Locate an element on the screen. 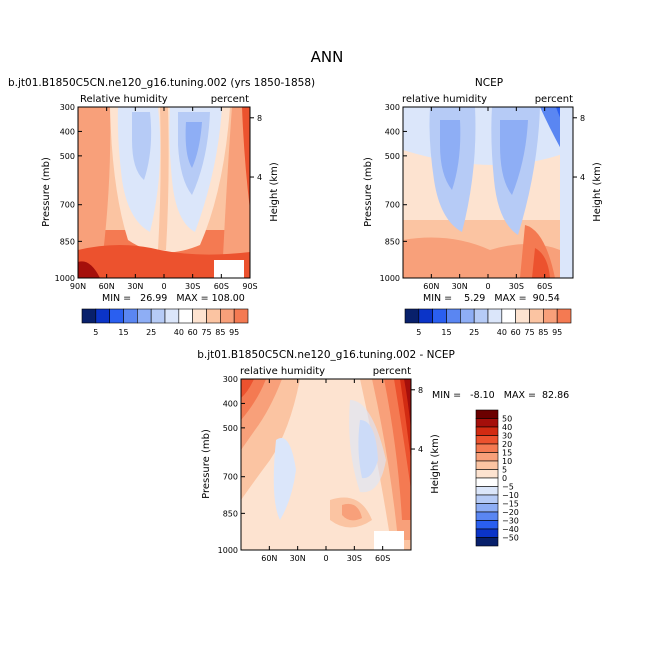 This screenshot has height=658, width=654. diff-x-tick-label: 0 is located at coordinates (325, 558).